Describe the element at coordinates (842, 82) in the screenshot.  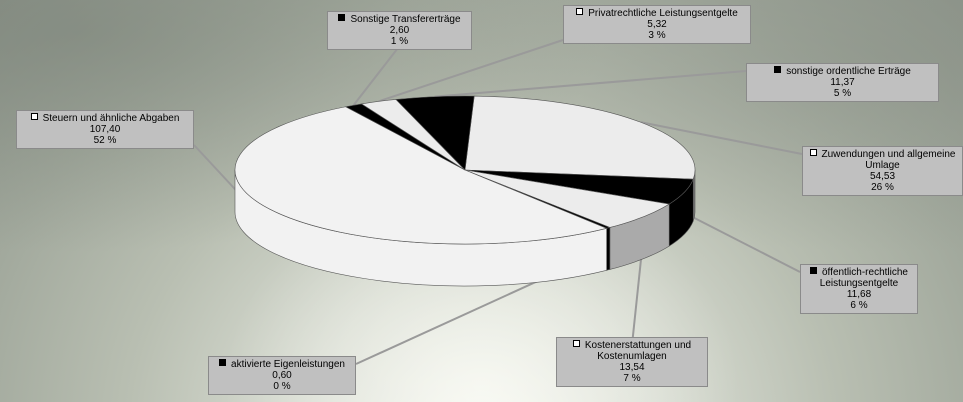
I see `data-label-sonstige-ordentliche-ertraege: sonstige ordentliche Erträge 11,37 5 %` at that location.